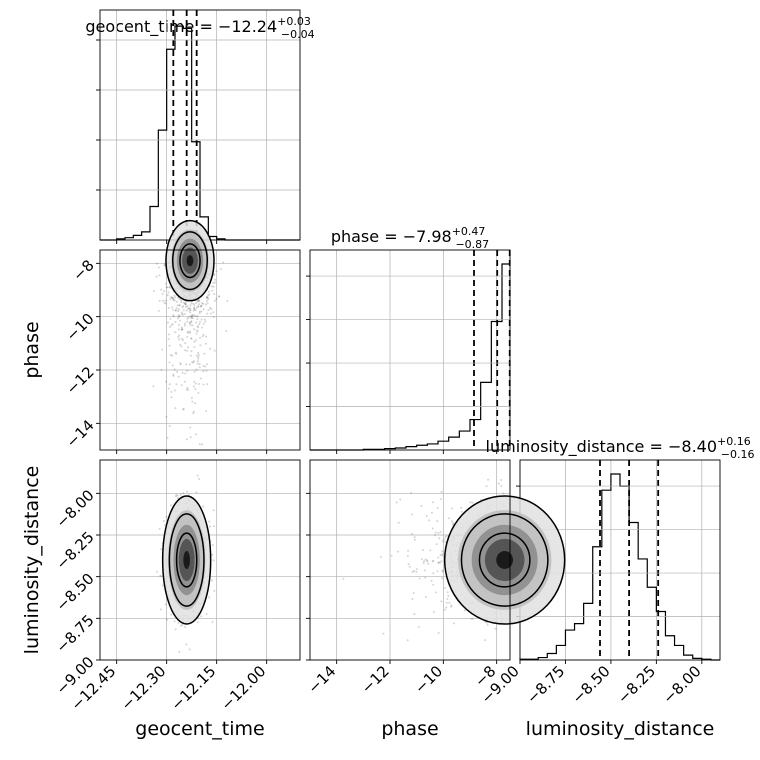 The width and height of the screenshot is (760, 760). Describe the element at coordinates (199, 28) in the screenshot. I see `title-geocent-time: geocent_time = −12.24+0.03 −0.04` at that location.